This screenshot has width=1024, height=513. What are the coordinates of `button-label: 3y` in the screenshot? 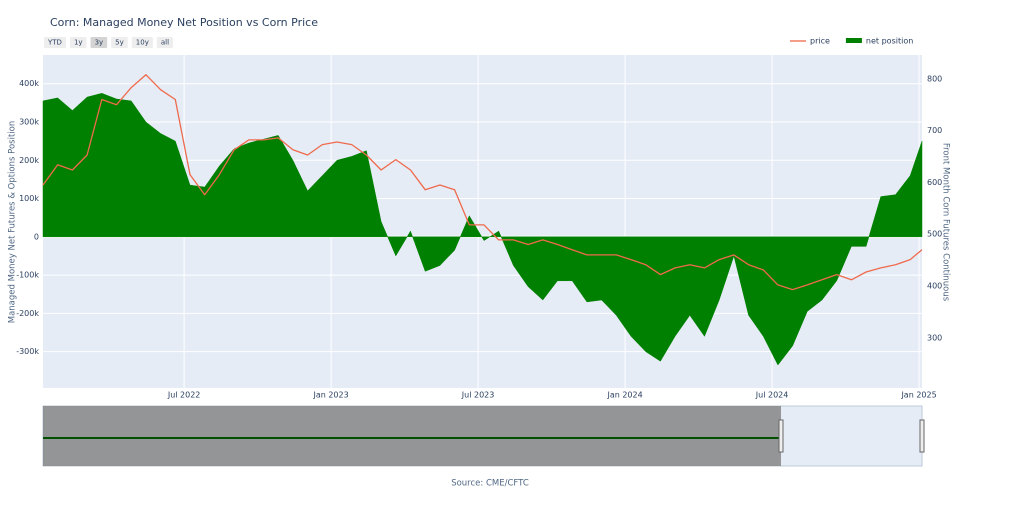 It's located at (99, 43).